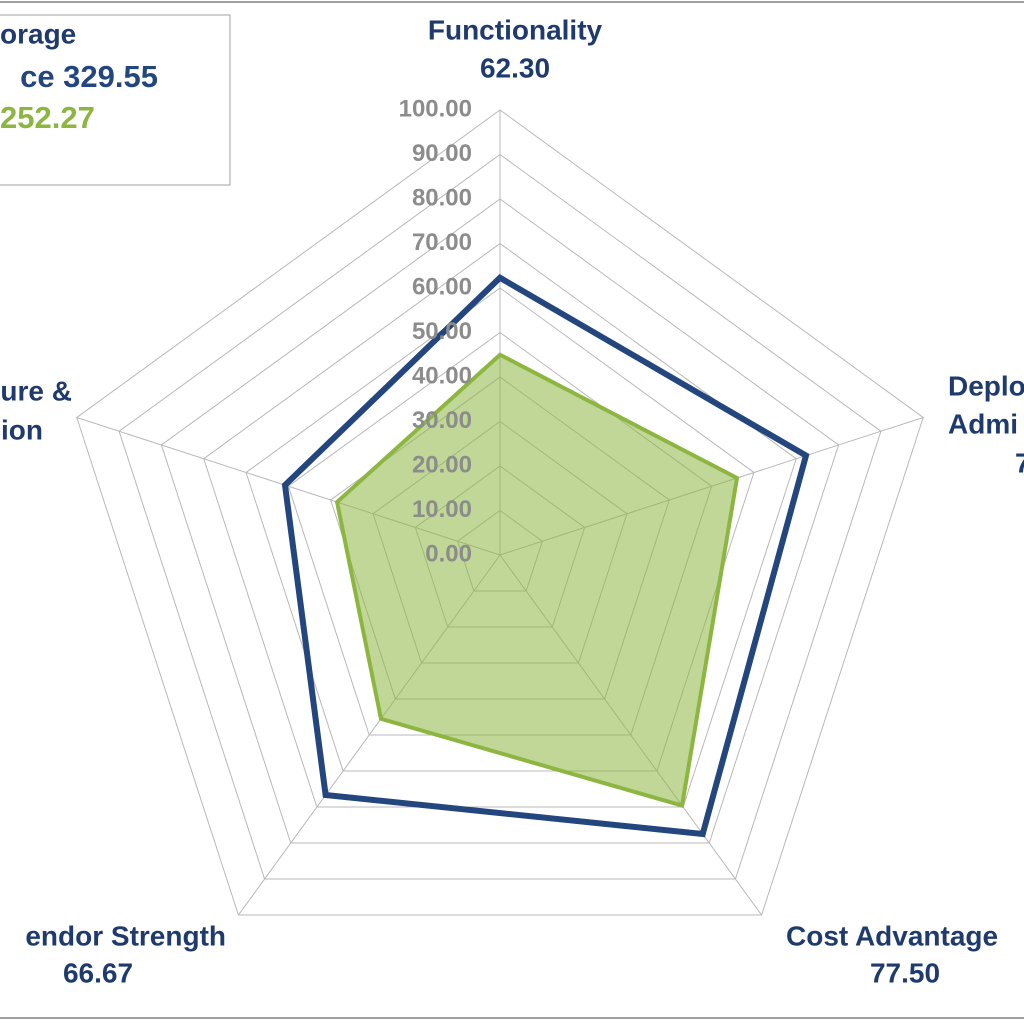  Describe the element at coordinates (442, 331) in the screenshot. I see `tick-label: 50.00` at that location.